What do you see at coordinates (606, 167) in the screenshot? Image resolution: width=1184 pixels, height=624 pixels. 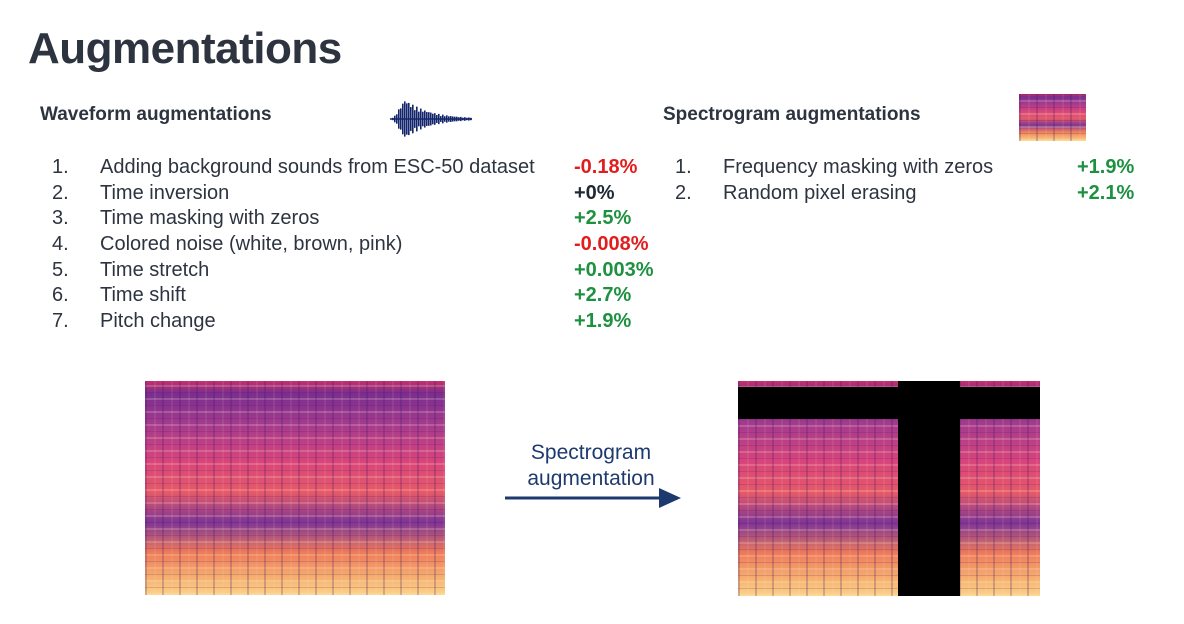 I see `item-delta: -0.18%` at bounding box center [606, 167].